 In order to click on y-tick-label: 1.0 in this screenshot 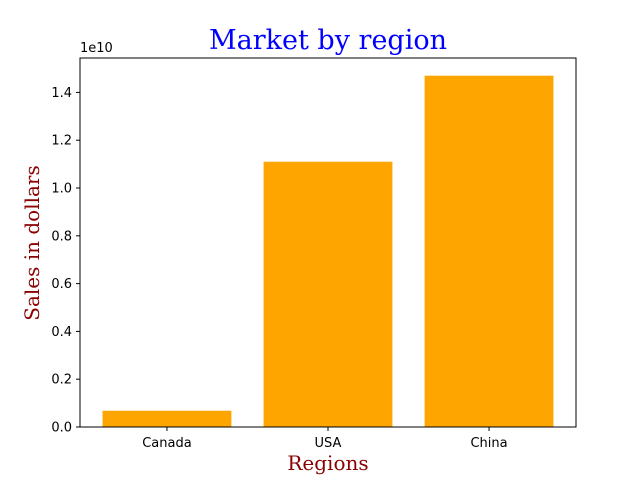, I will do `click(61, 189)`.